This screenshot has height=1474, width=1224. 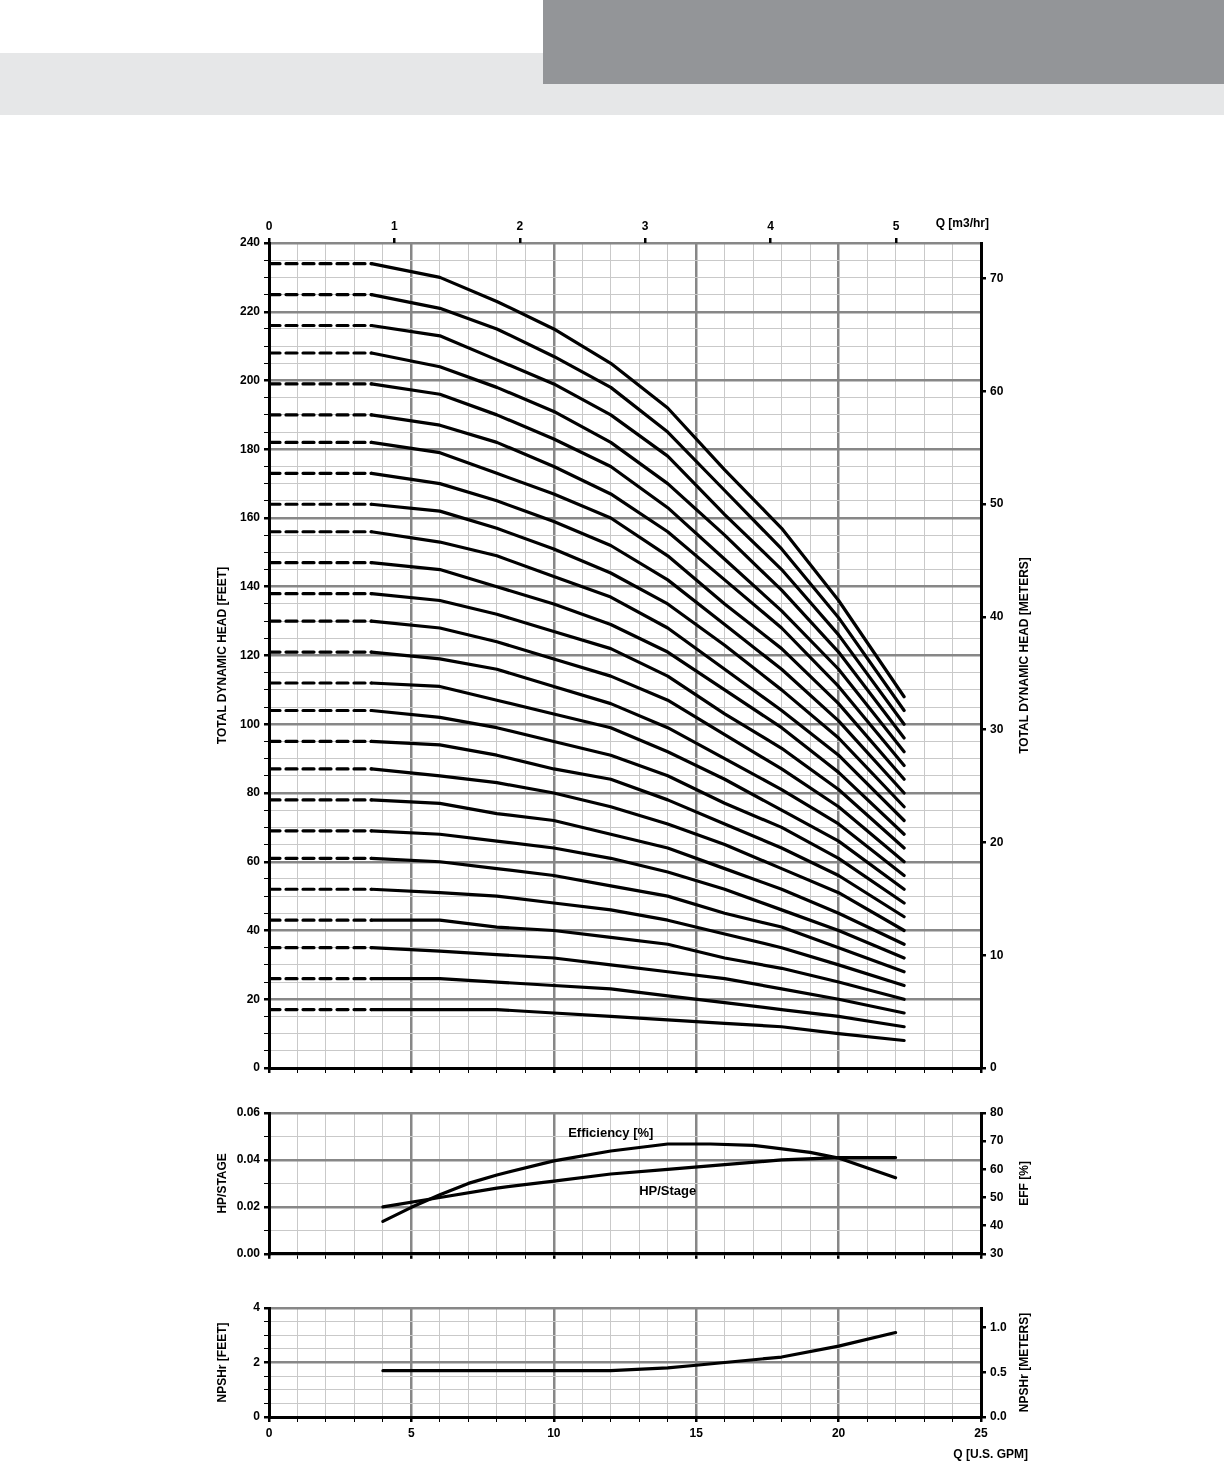 I want to click on series-label: Efficiency [%], so click(x=611, y=1132).